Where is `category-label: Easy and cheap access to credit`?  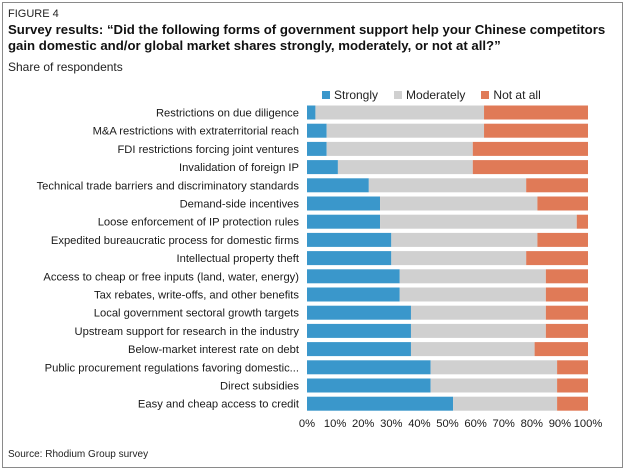 category-label: Easy and cheap access to credit is located at coordinates (219, 405).